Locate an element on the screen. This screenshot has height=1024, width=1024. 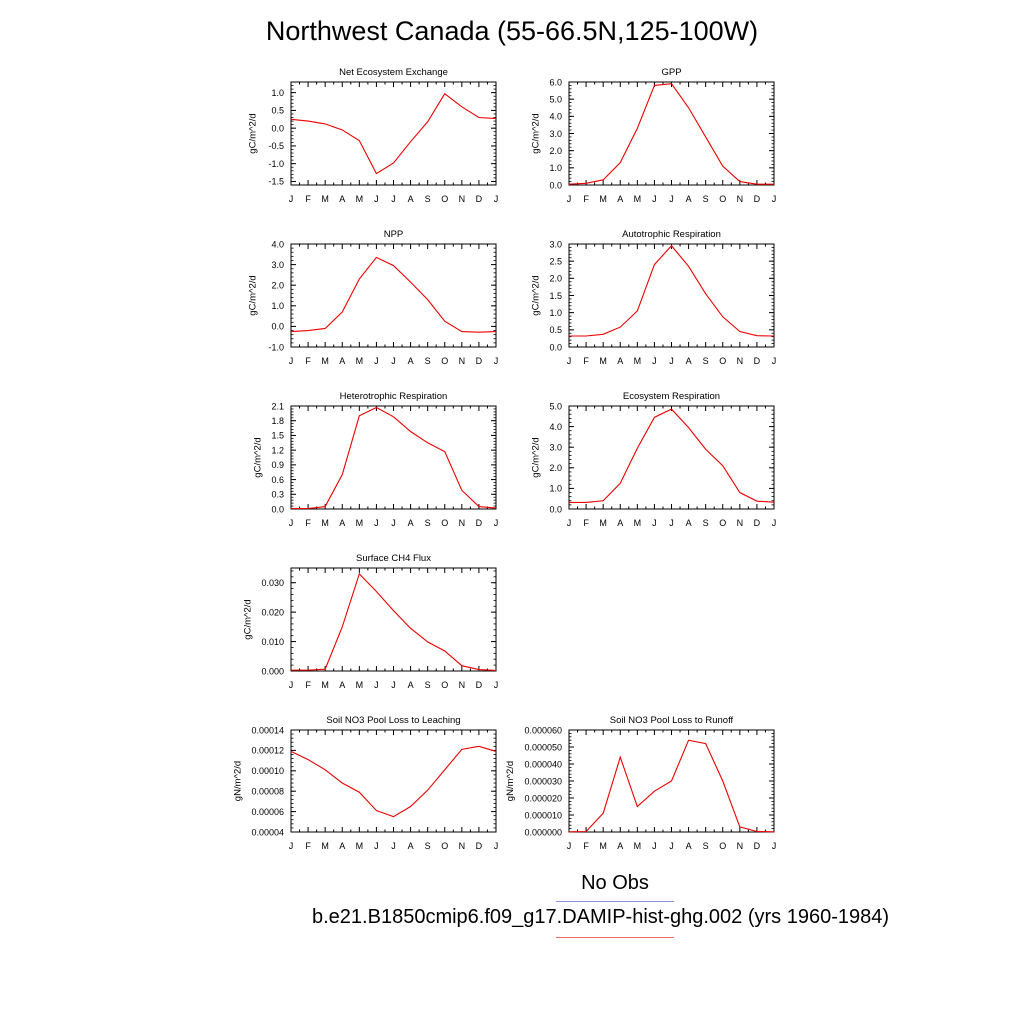
y-tick-label: 0.020 is located at coordinates (272, 612).